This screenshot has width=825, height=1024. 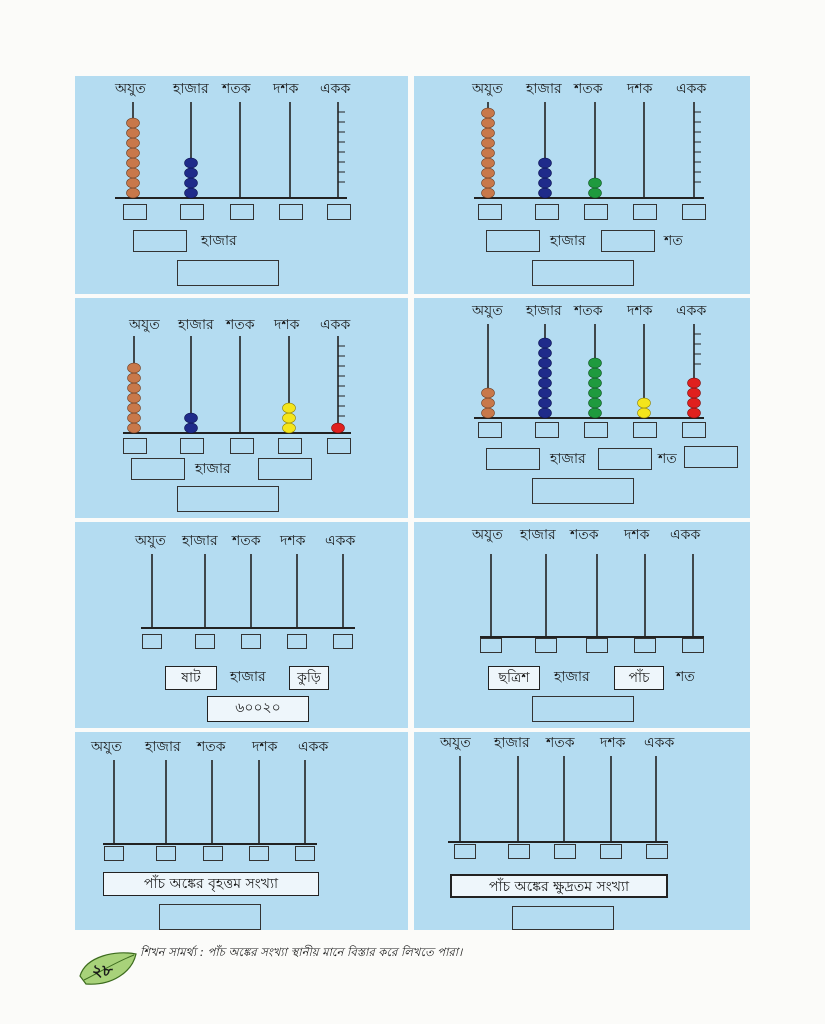 I want to click on abacus-panel-3: অযুত হাজার শতক দশক একক, so click(x=241, y=408).